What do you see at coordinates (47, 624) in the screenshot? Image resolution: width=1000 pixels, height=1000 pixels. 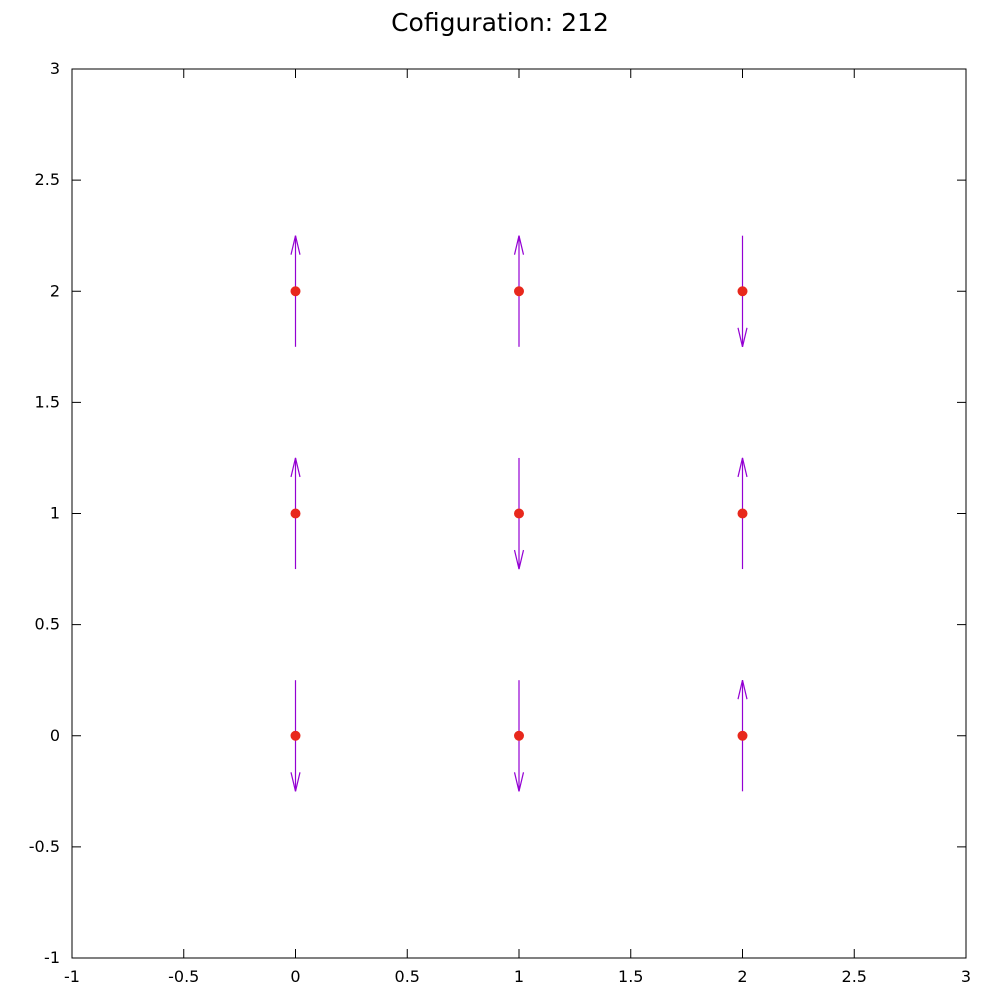 I see `y-tick-label: 0.5` at bounding box center [47, 624].